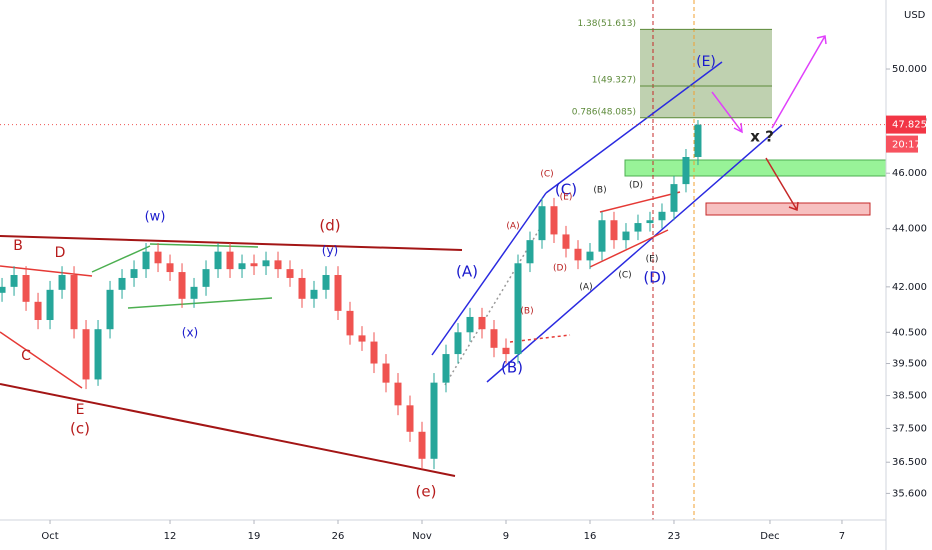 The height and width of the screenshot is (550, 932). What do you see at coordinates (755, 168) in the screenshot?
I see `support-zone` at bounding box center [755, 168].